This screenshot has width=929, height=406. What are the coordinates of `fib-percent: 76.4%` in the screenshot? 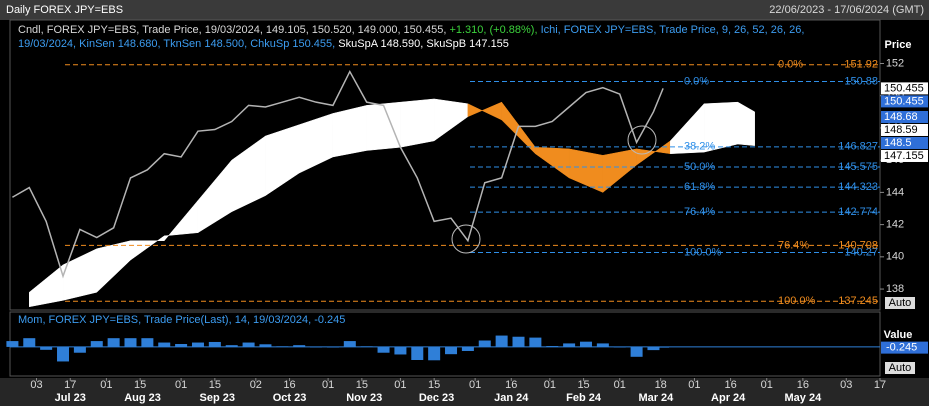 It's located at (699, 212).